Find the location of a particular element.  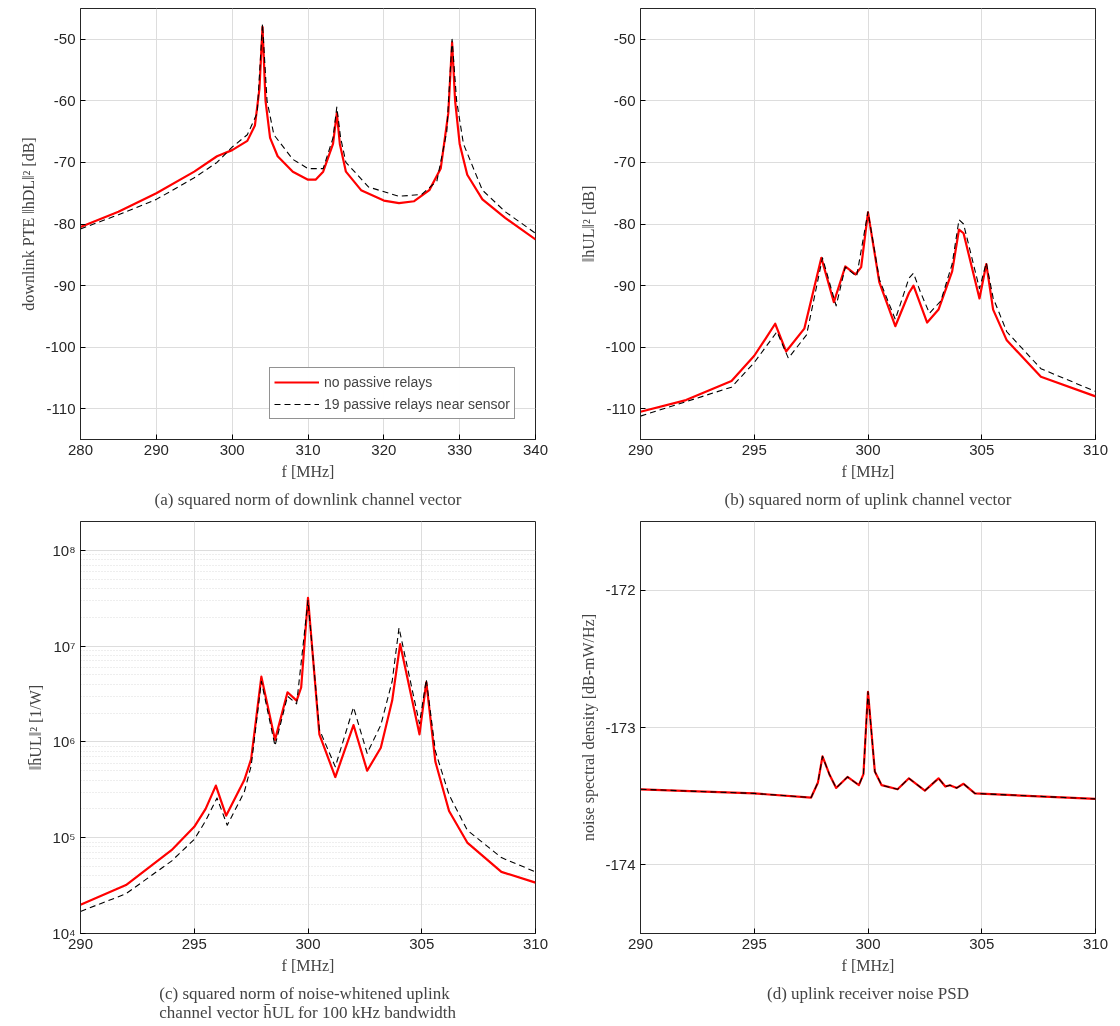

legend-label: no passive relays is located at coordinates (378, 382).